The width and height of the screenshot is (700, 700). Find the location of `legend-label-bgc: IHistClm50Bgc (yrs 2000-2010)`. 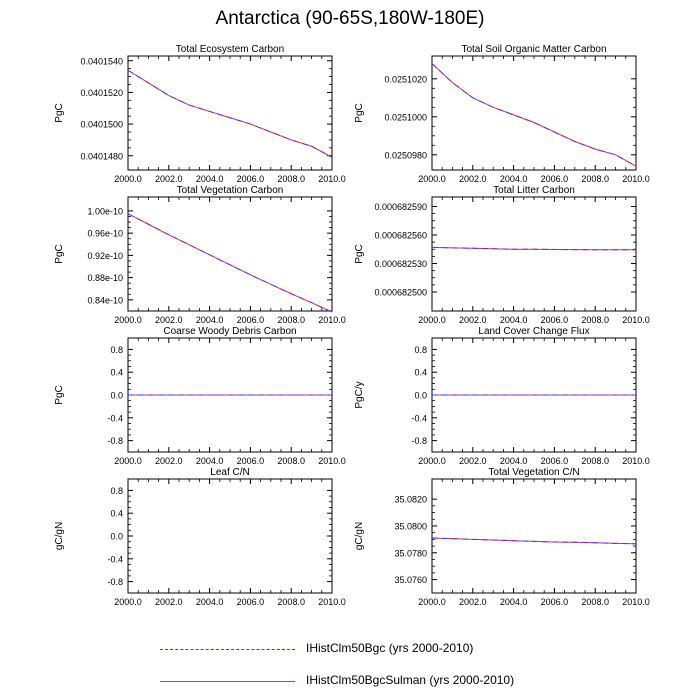

legend-label-bgc: IHistClm50Bgc (yrs 2000-2010) is located at coordinates (390, 648).